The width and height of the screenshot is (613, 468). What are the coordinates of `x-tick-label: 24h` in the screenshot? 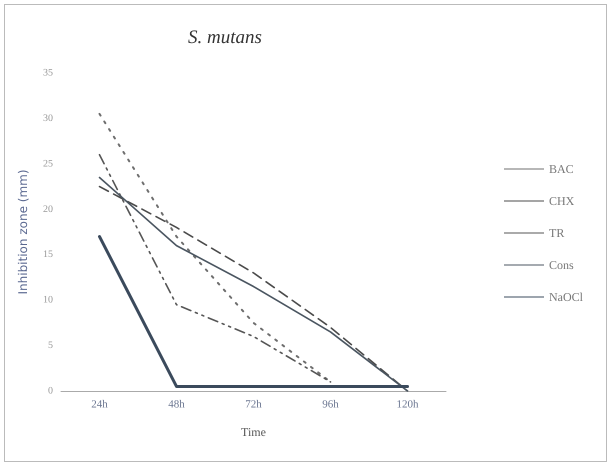 It's located at (99, 404).